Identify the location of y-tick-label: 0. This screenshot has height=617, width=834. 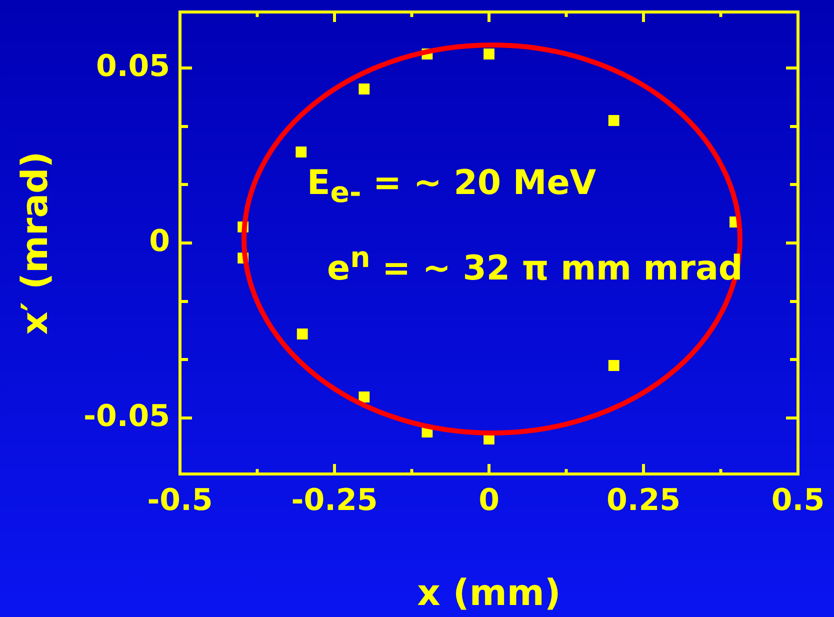
(159, 241).